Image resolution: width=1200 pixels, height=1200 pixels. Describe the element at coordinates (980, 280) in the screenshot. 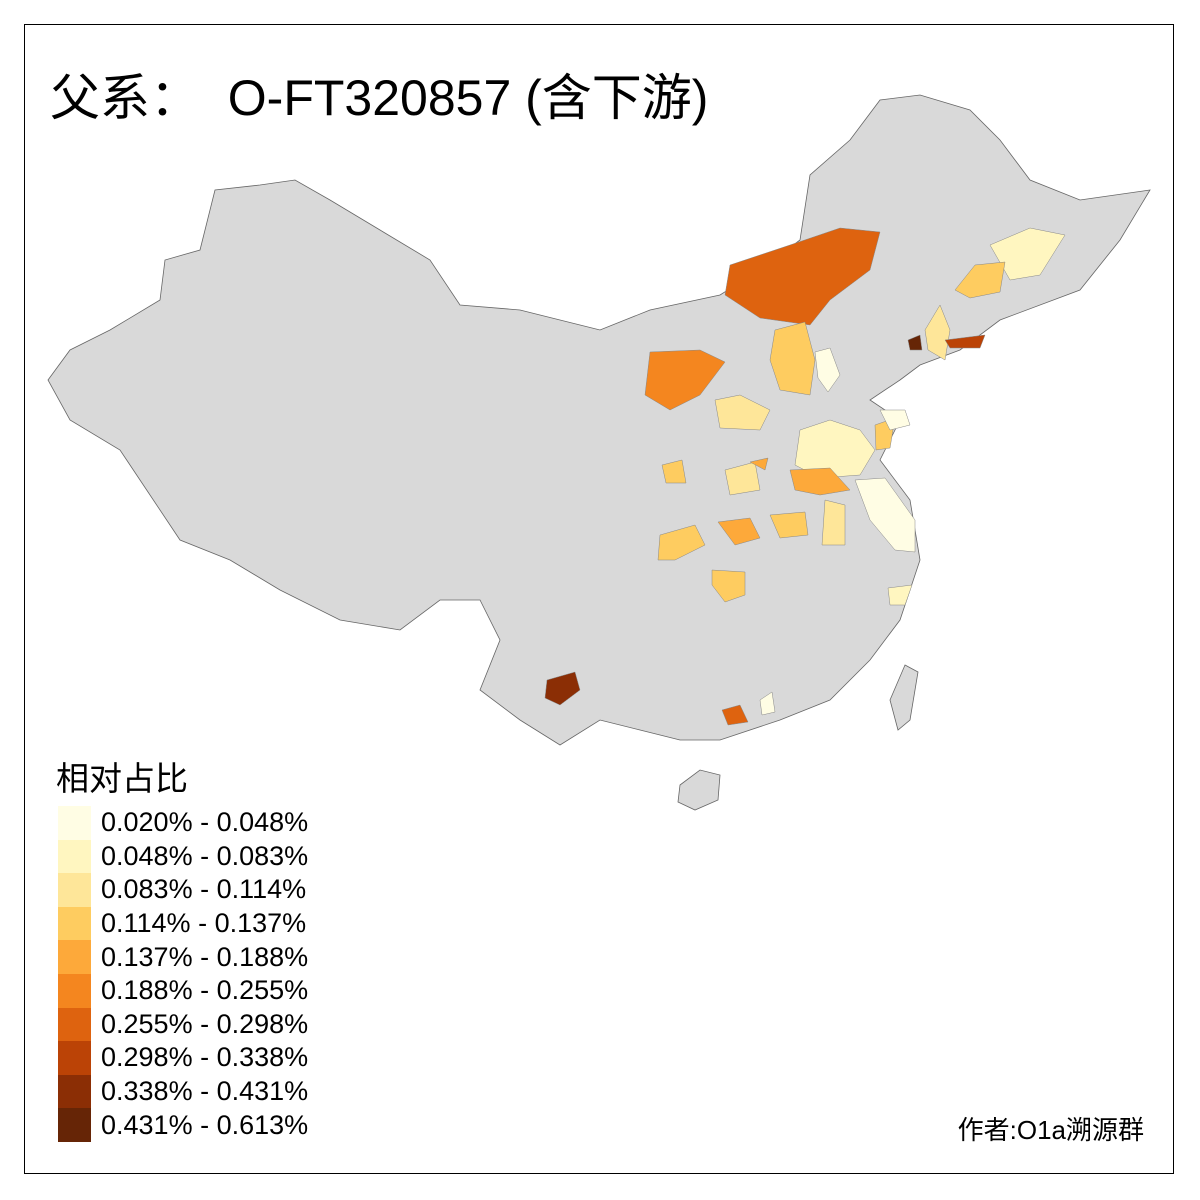

I see `region-jilin` at that location.